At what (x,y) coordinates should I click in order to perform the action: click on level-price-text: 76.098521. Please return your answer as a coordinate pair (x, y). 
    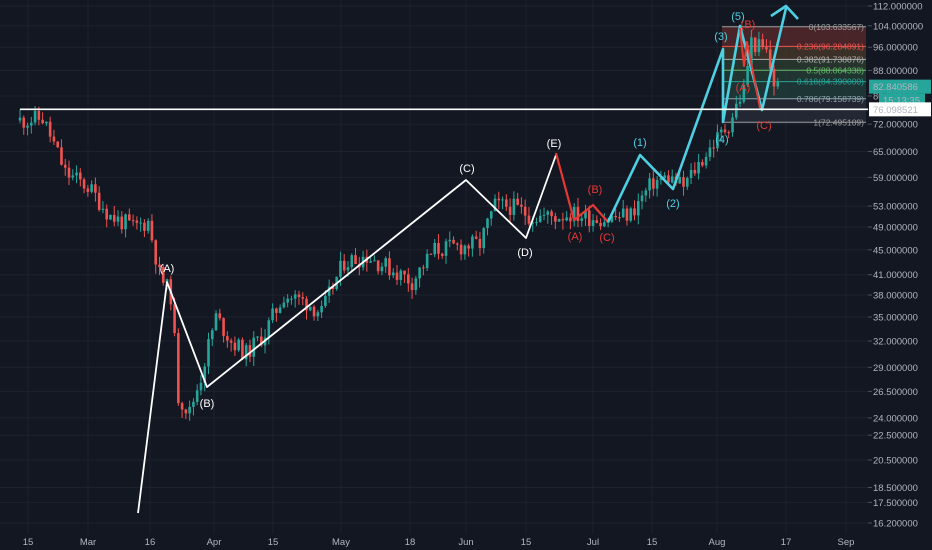
    Looking at the image, I should click on (895, 110).